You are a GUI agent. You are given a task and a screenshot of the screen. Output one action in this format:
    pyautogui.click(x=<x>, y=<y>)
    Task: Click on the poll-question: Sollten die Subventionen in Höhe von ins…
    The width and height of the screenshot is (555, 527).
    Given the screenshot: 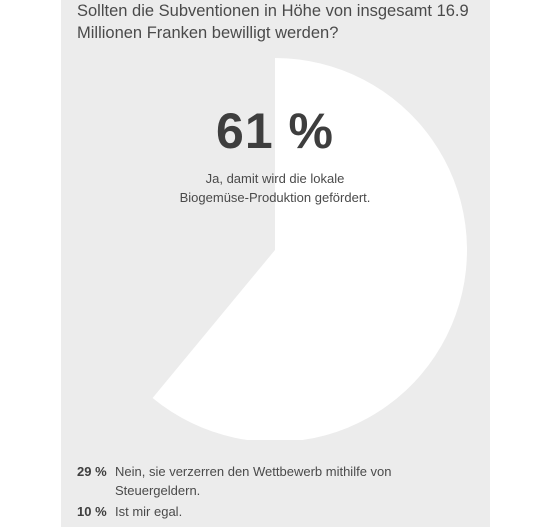 What is the action you would take?
    pyautogui.click(x=273, y=22)
    